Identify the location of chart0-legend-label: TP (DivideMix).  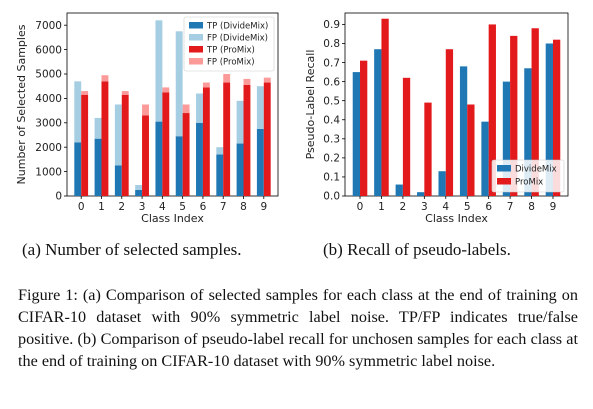
(237, 27).